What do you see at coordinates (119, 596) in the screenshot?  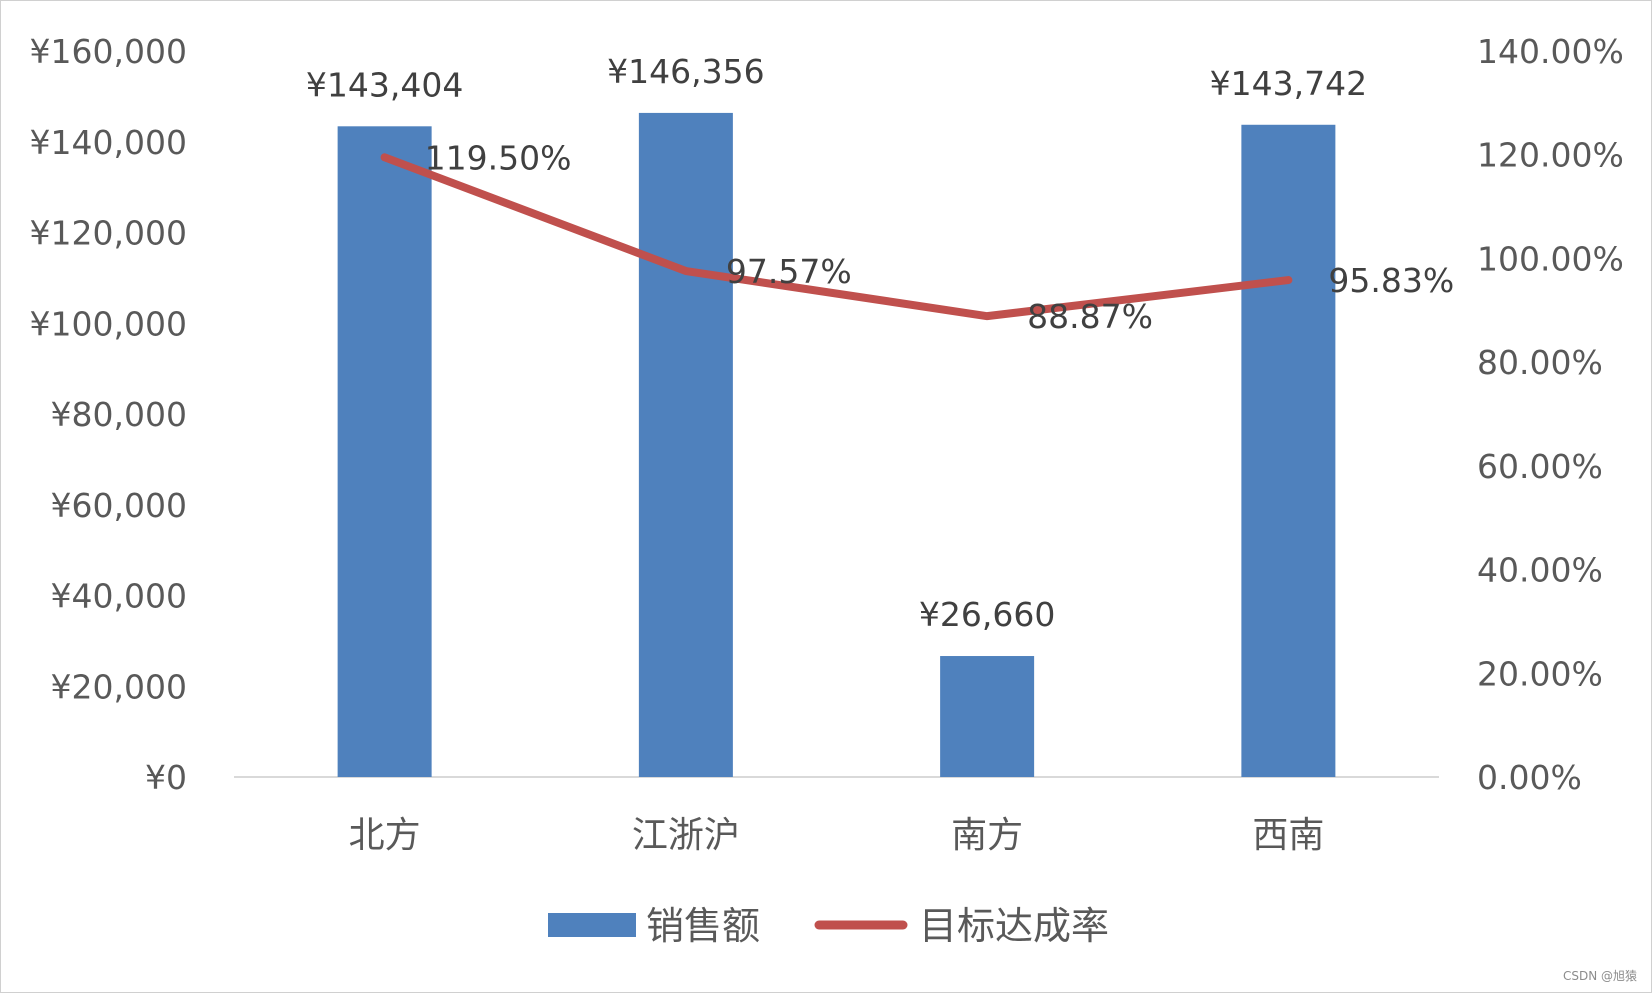 I see `left-axis-tick-label: ¥40,000` at bounding box center [119, 596].